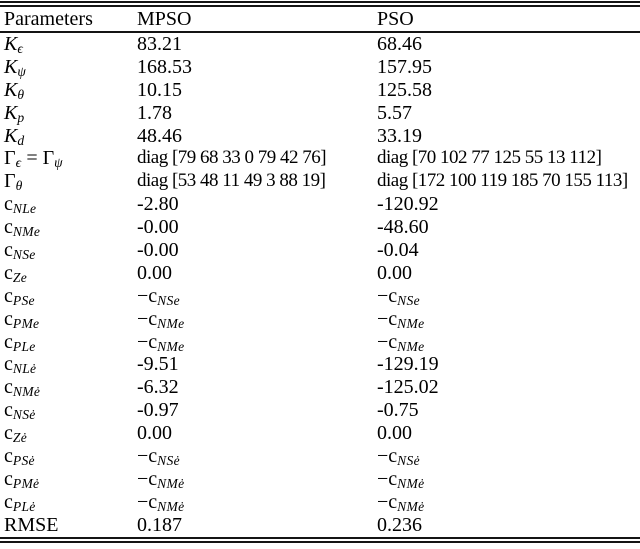 The image size is (640, 549). I want to click on table-row: cPSe −cNSe −cNSe, so click(320, 296).